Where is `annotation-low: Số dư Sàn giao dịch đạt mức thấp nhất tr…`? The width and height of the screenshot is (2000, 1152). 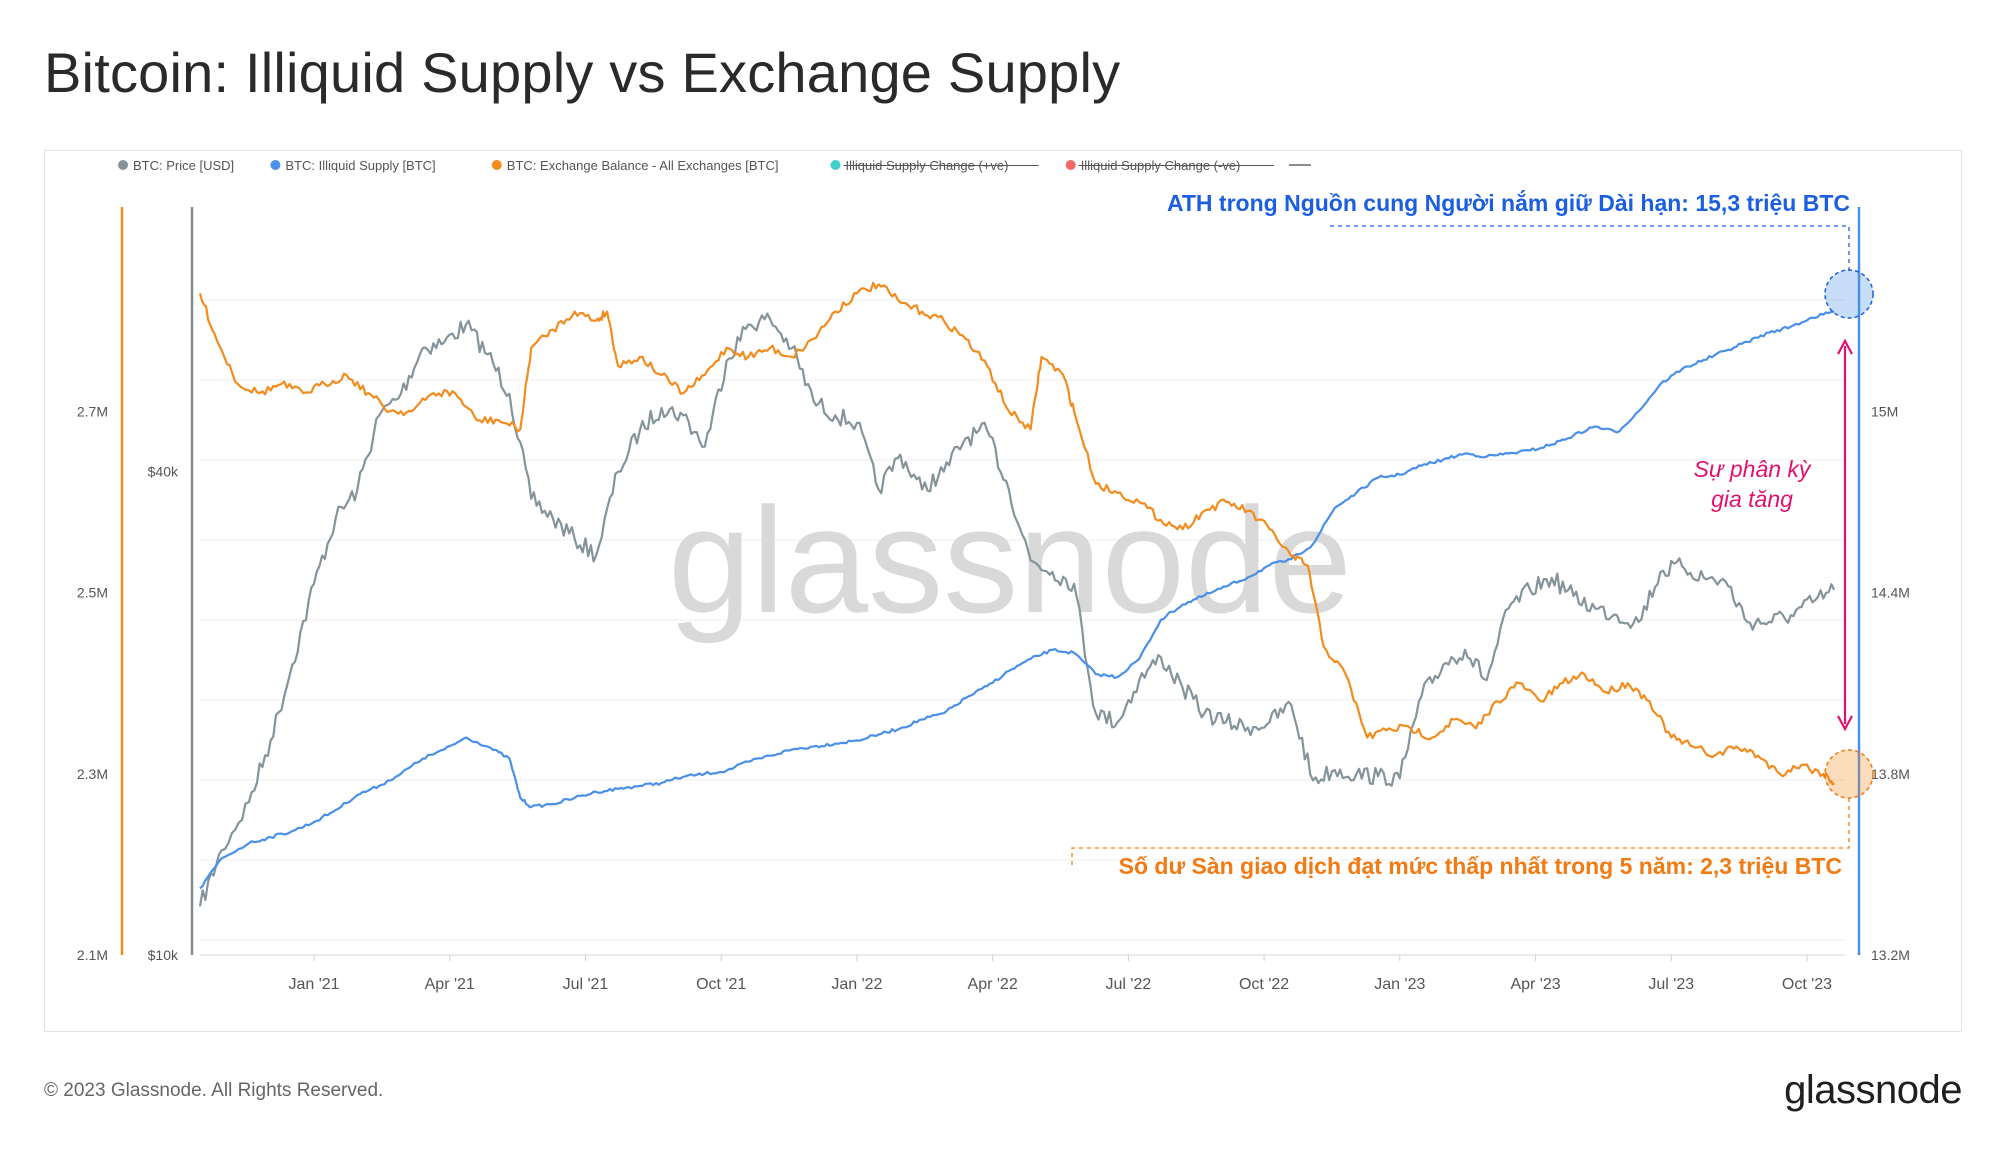
annotation-low: Số dư Sàn giao dịch đạt mức thấp nhất tr… is located at coordinates (1480, 866).